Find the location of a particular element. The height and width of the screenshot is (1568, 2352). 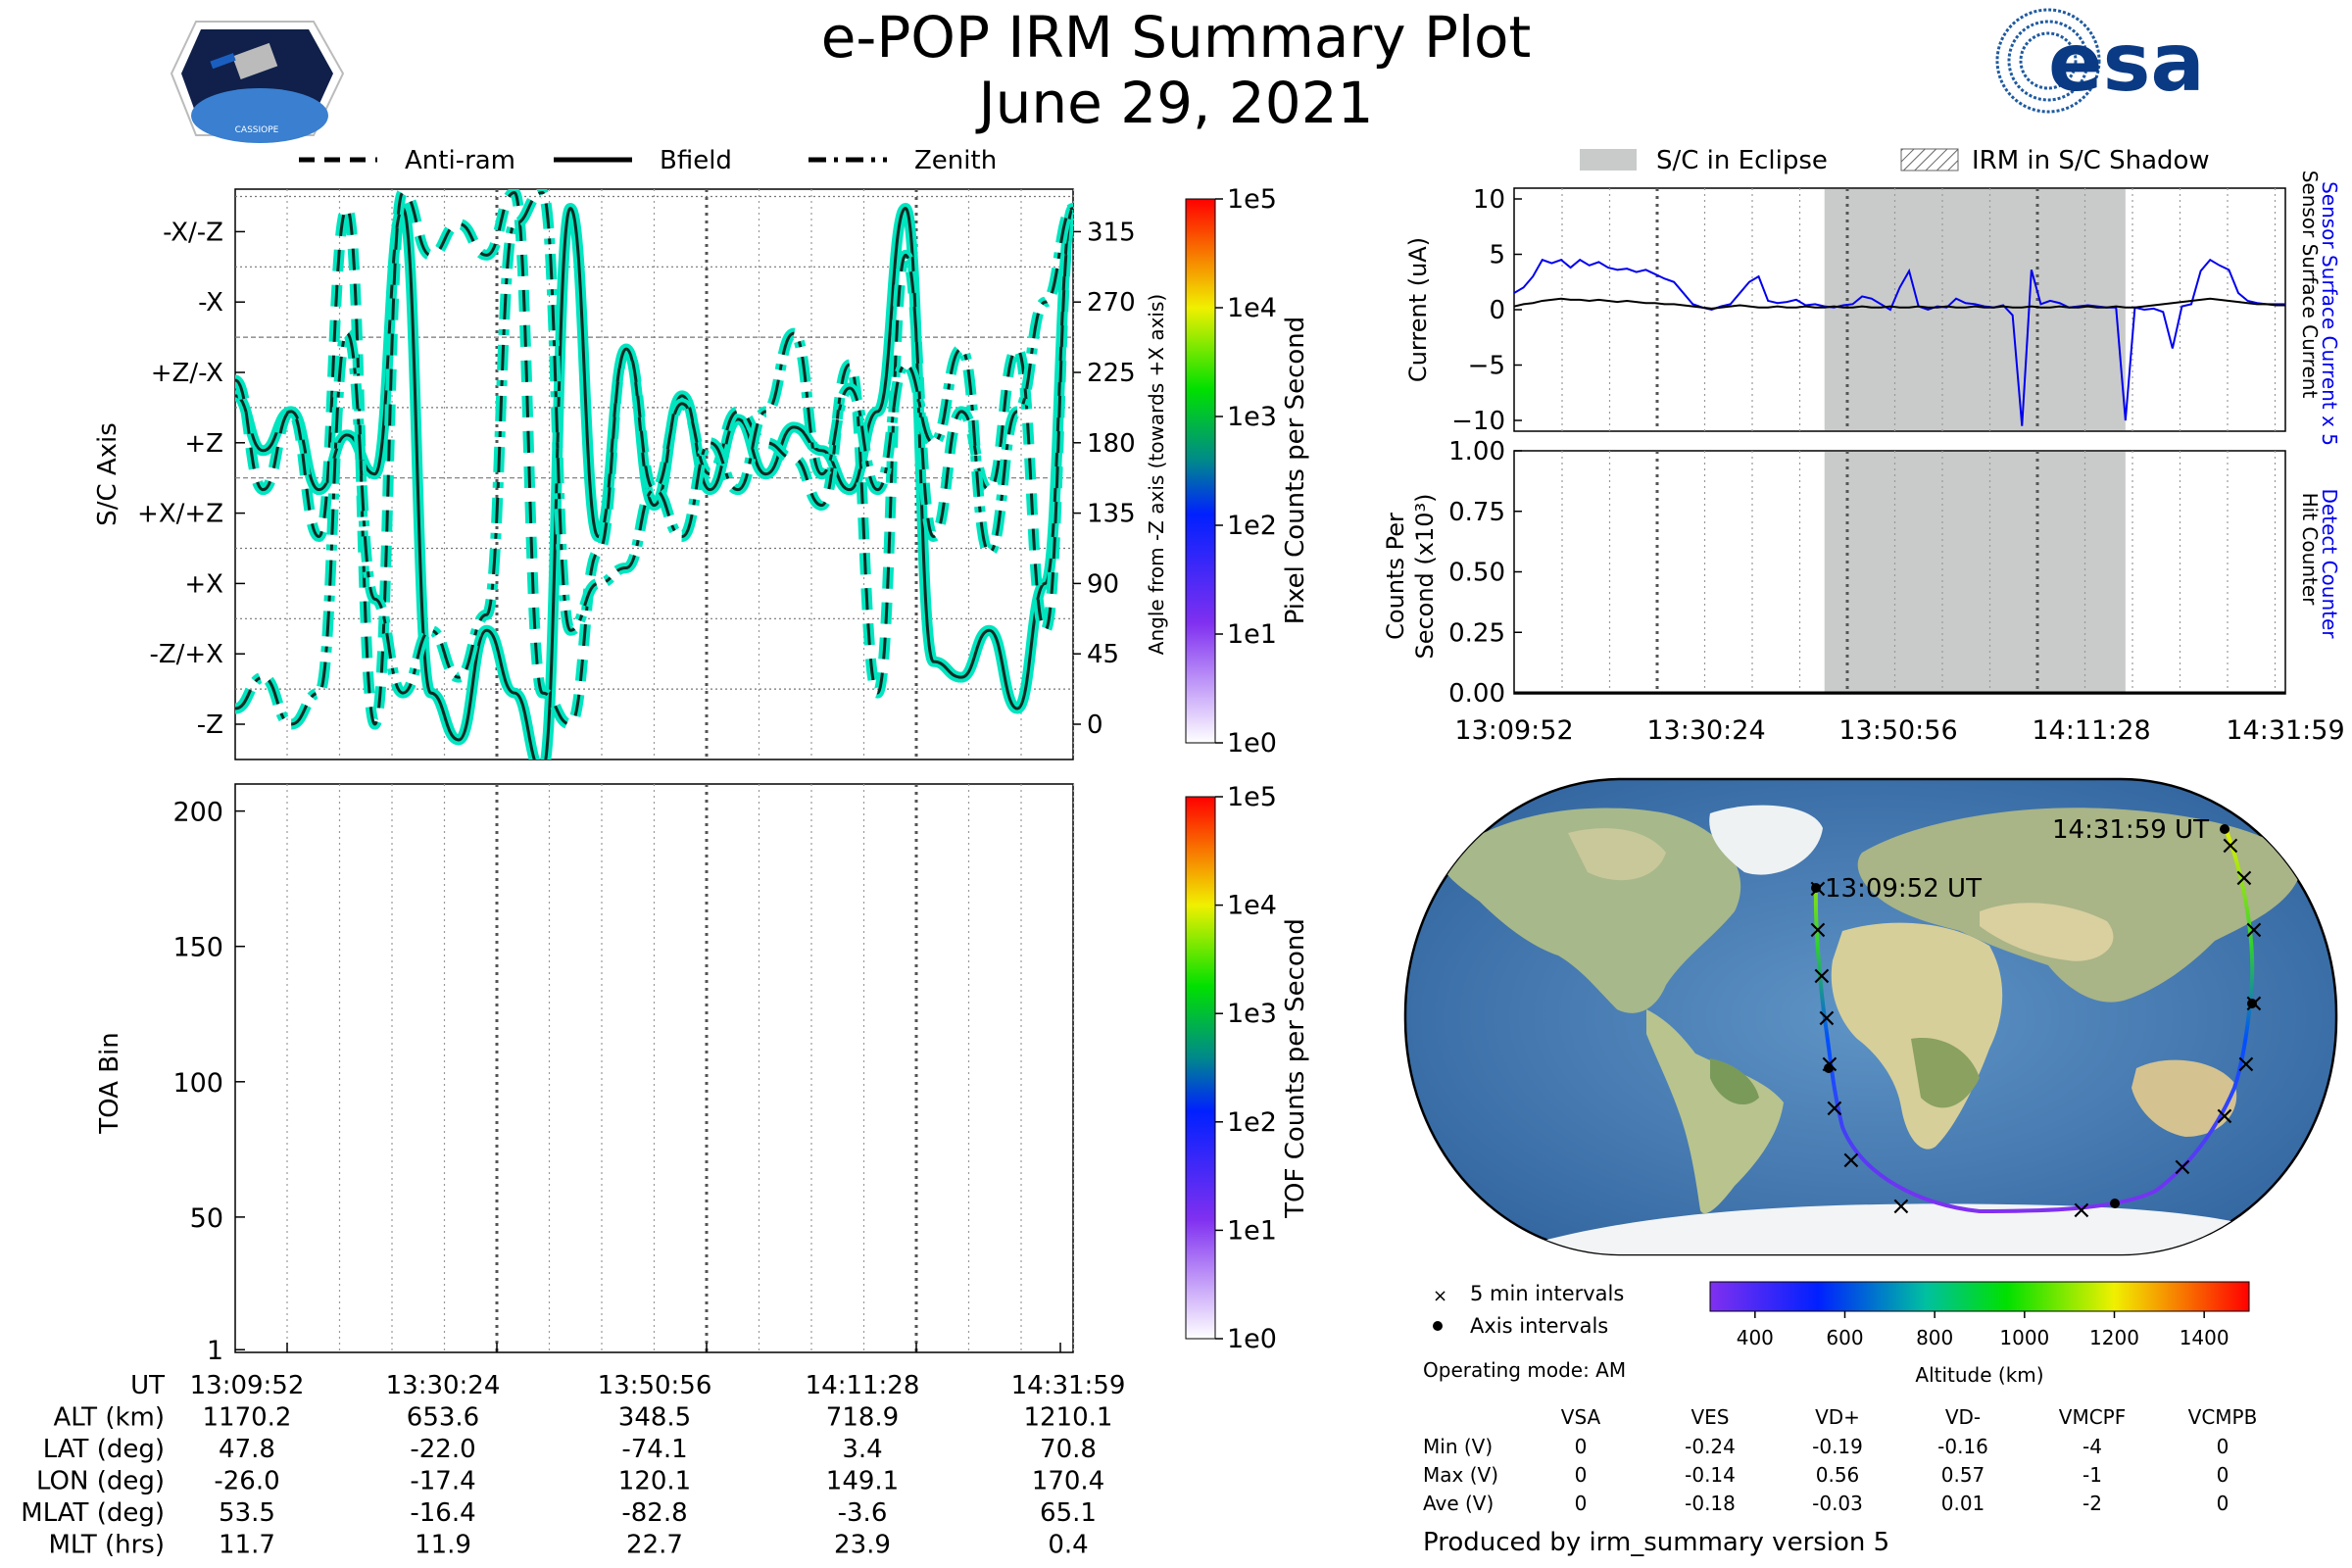

ephem-cell-3-3: 149.1 is located at coordinates (862, 1481).